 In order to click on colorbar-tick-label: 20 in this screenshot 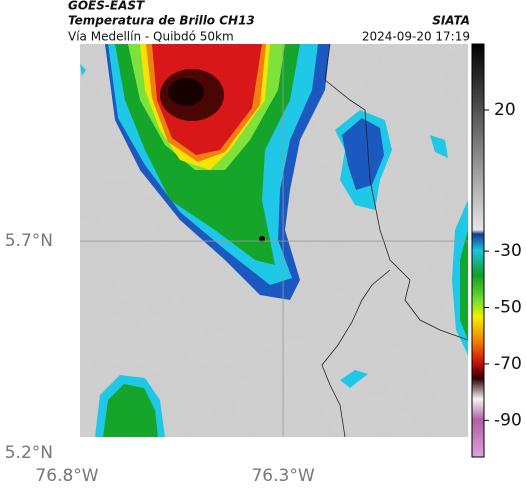, I will do `click(505, 110)`.